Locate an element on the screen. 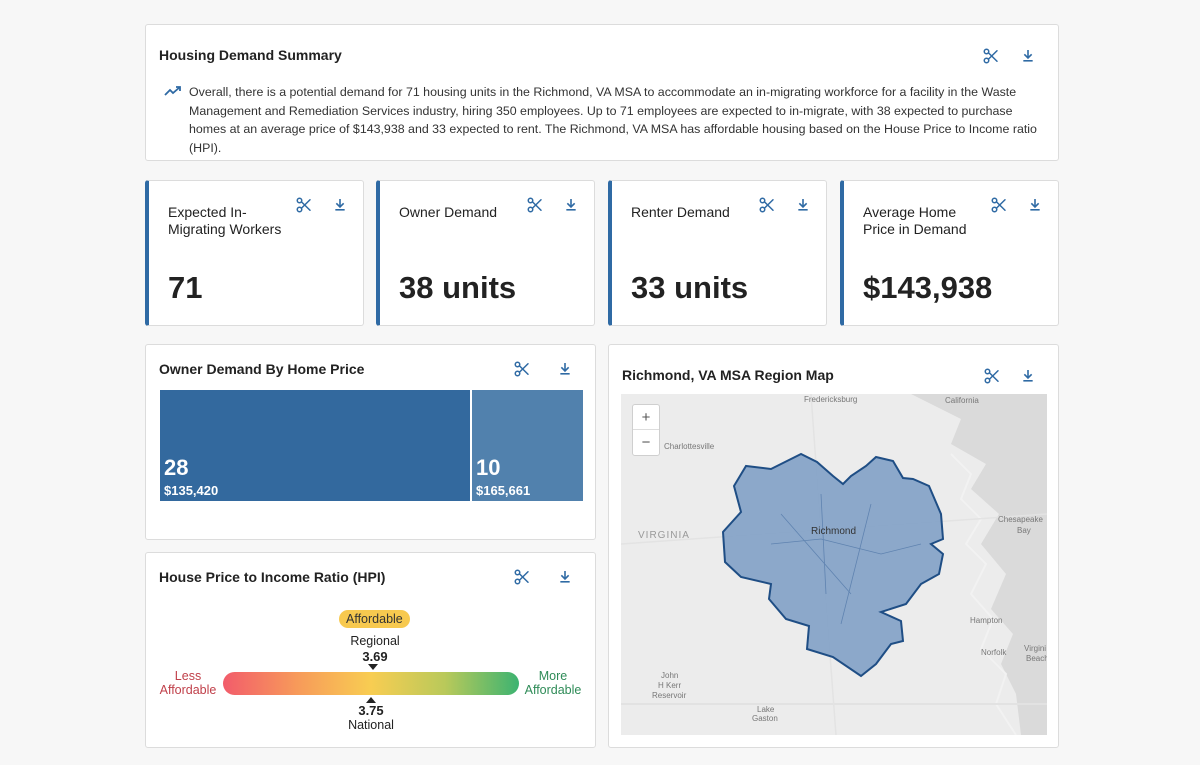  richmond-msa-region is located at coordinates (833, 565).